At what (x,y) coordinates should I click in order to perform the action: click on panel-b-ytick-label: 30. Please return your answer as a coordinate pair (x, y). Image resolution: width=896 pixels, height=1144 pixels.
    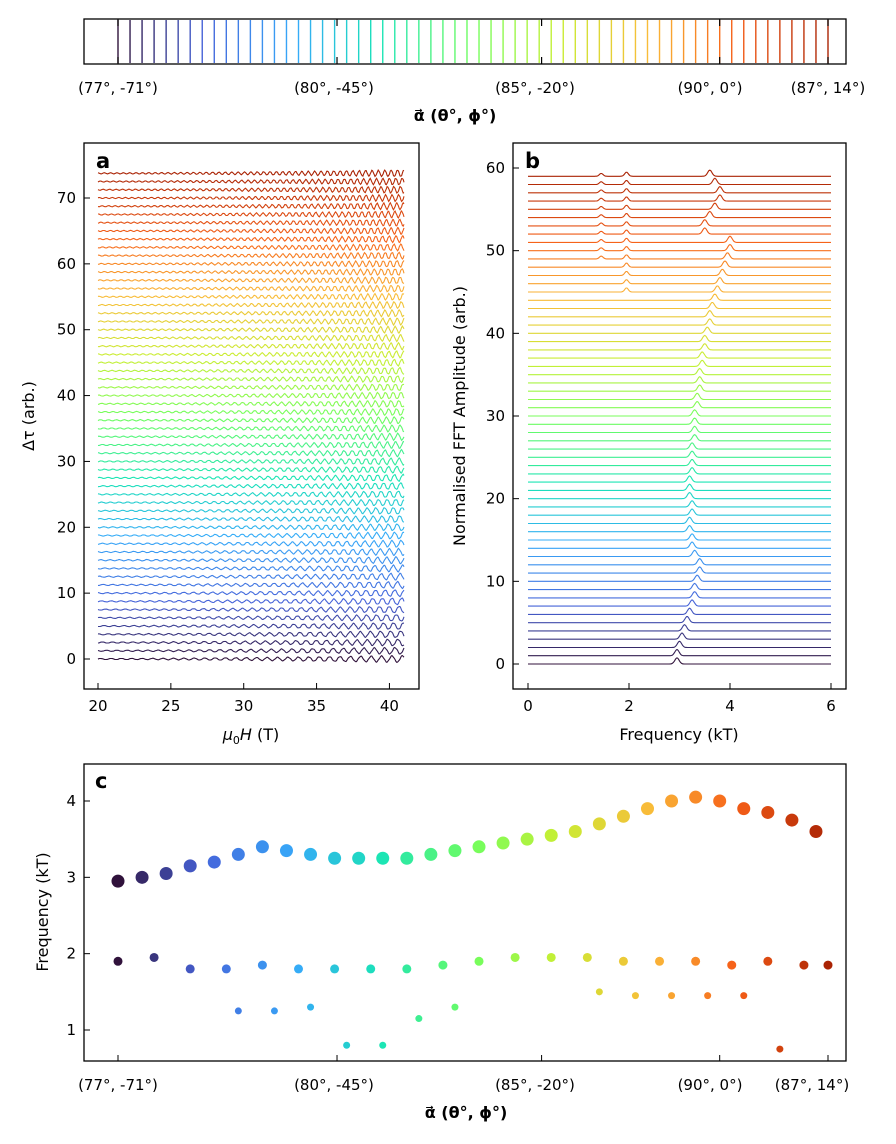
    Looking at the image, I should click on (495, 416).